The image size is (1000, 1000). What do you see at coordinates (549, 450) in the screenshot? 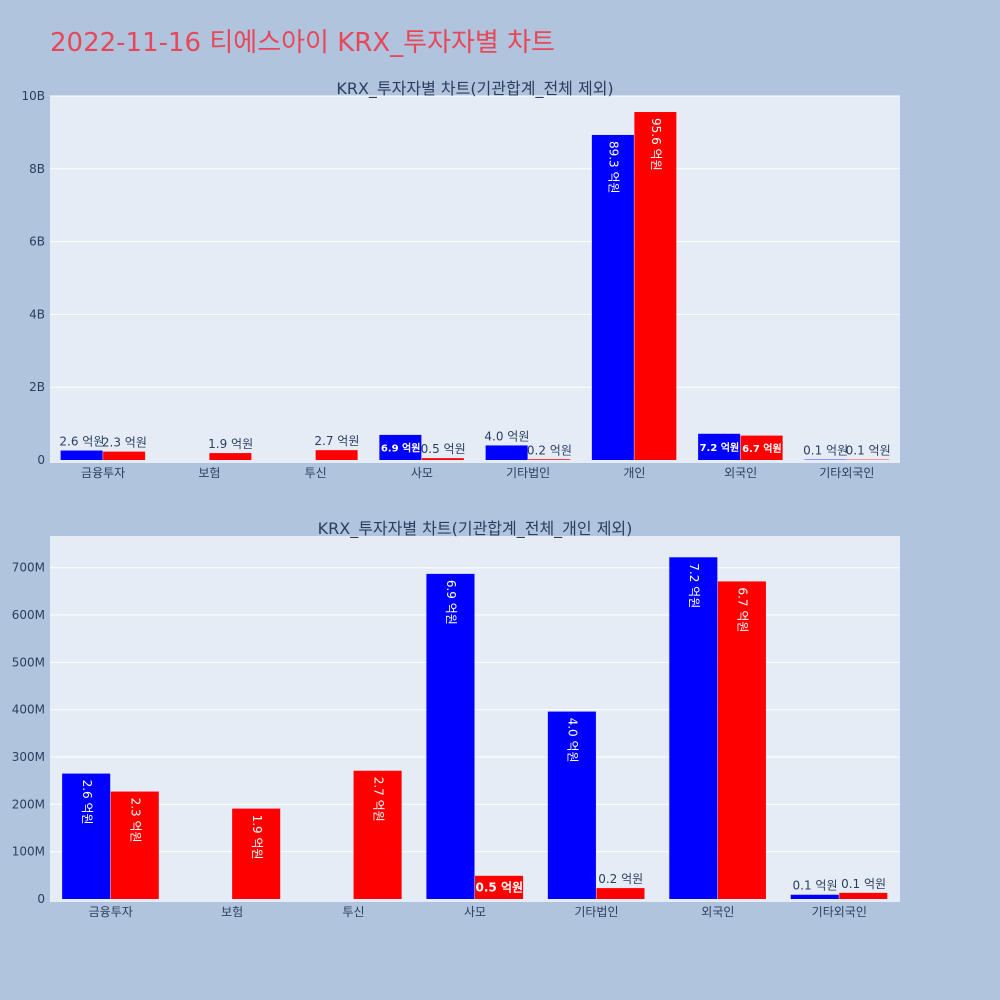
I see `chart1-data-label: 0.2 억원` at bounding box center [549, 450].